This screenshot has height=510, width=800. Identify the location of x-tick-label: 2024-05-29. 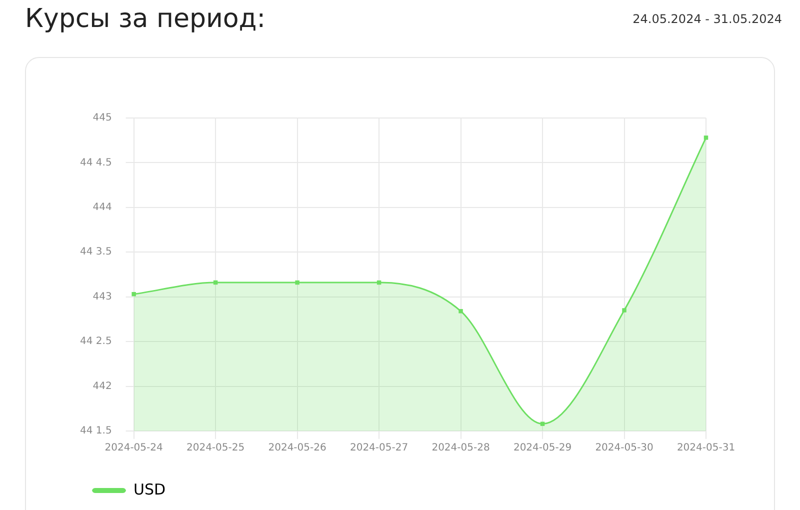
(542, 448).